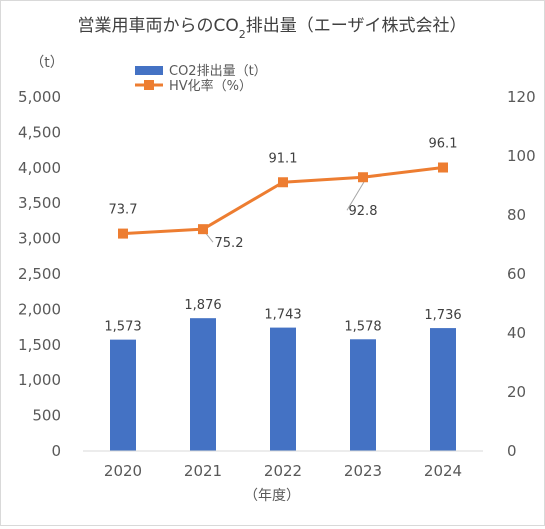 The image size is (545, 529). I want to click on right-axis: 0 20 40 60 80 100 120, so click(521, 274).